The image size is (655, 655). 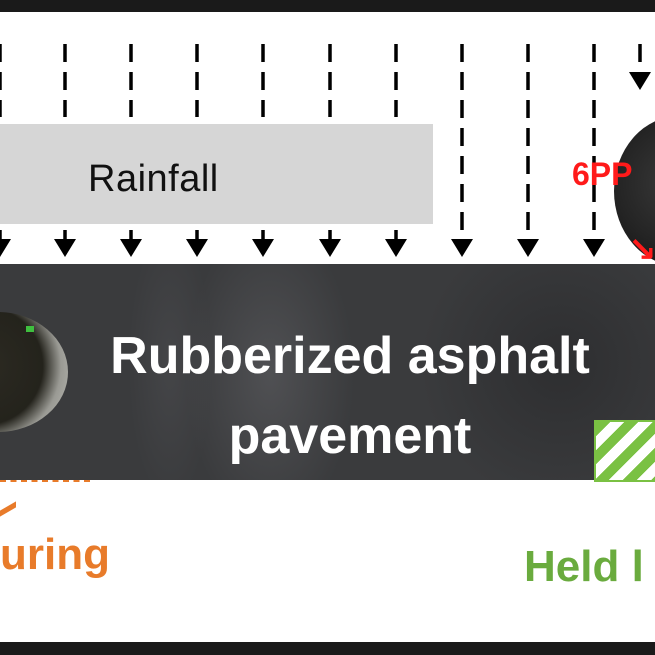 I want to click on rainfall-label: Rainfall, so click(x=153, y=179).